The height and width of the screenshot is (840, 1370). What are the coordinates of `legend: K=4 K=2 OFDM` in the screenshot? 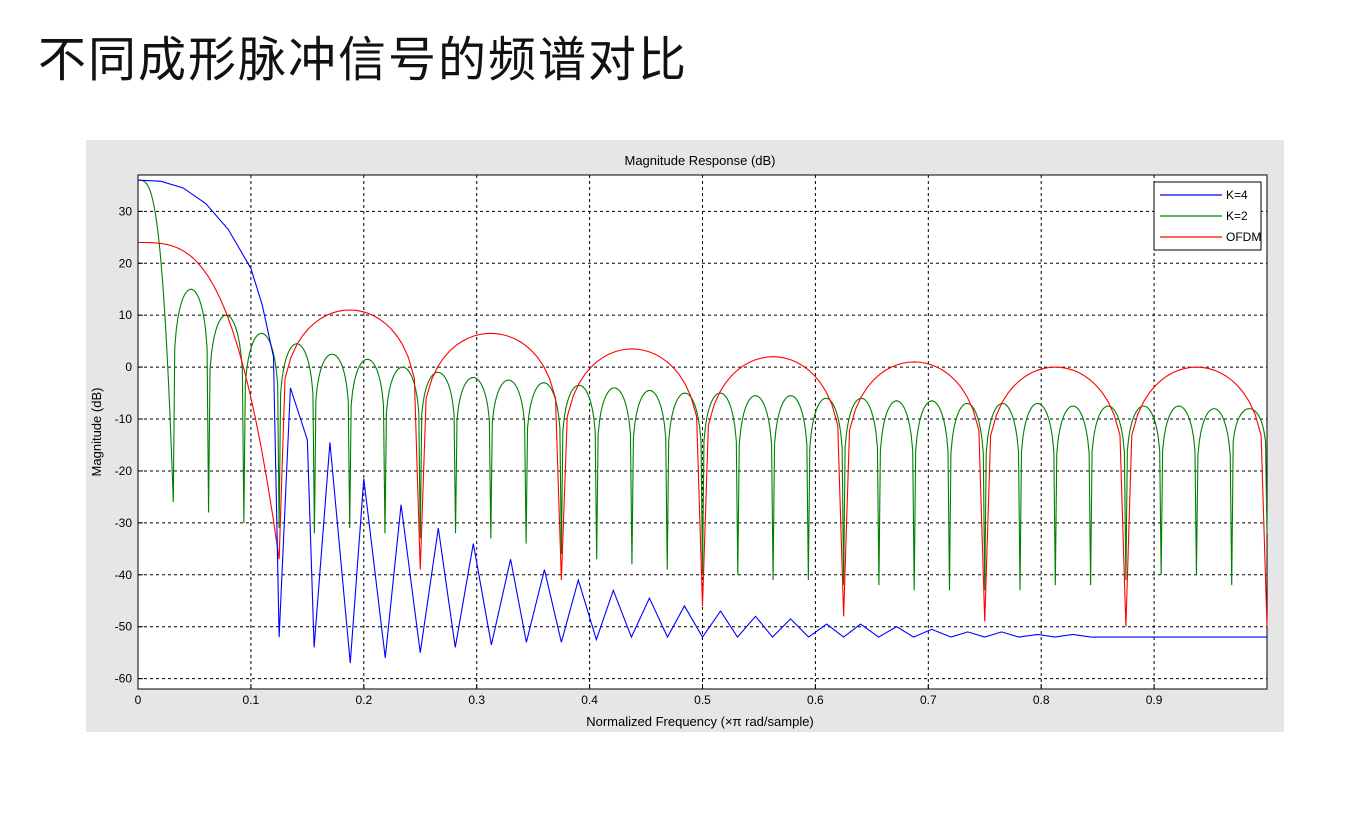 It's located at (1207, 216).